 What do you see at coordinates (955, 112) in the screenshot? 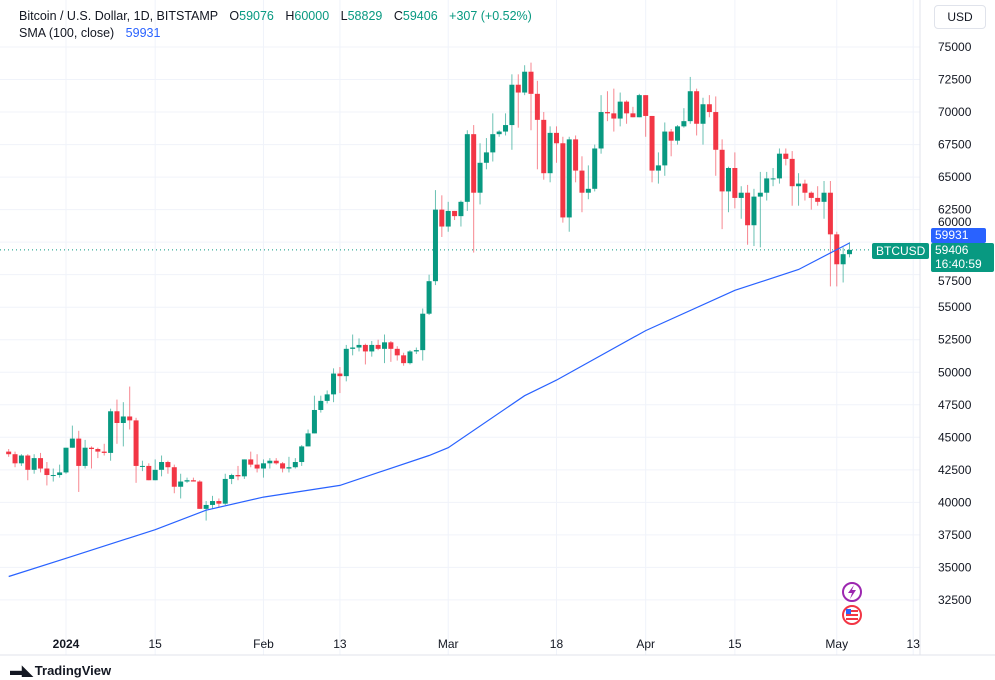
I see `y-tick-label: 70000` at bounding box center [955, 112].